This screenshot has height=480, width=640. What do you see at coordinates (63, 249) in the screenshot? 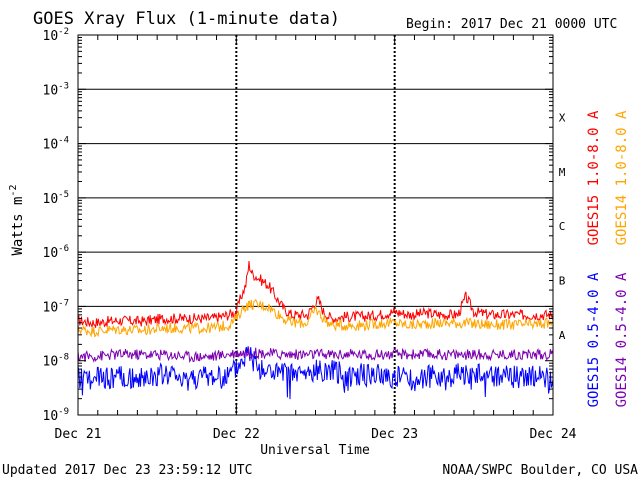
I see `y-tick-label-exponent: -6` at bounding box center [63, 249].